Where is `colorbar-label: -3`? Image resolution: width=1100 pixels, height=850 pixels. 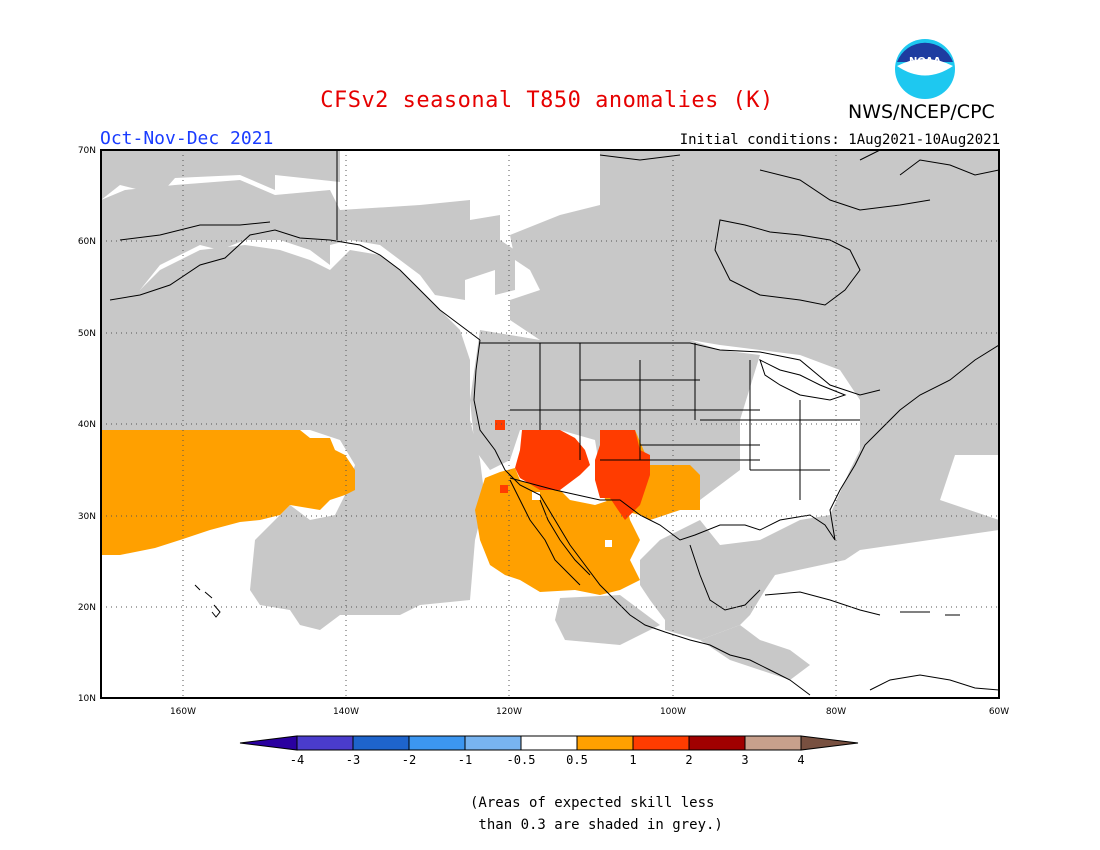
colorbar-label: -3 is located at coordinates (353, 760).